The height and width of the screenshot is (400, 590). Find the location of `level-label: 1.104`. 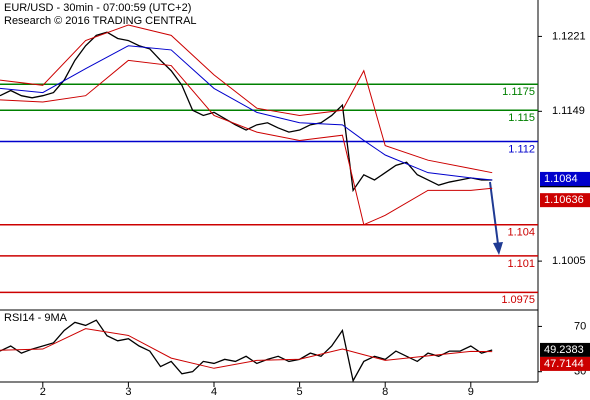

level-label: 1.104 is located at coordinates (521, 233).